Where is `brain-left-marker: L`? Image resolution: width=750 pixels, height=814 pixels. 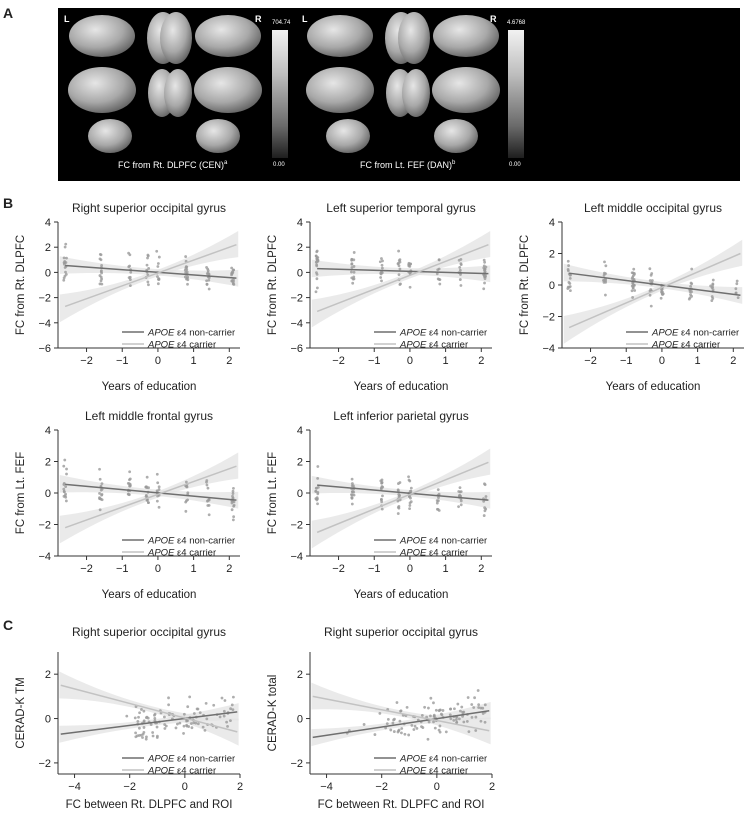 brain-left-marker: L is located at coordinates (67, 19).